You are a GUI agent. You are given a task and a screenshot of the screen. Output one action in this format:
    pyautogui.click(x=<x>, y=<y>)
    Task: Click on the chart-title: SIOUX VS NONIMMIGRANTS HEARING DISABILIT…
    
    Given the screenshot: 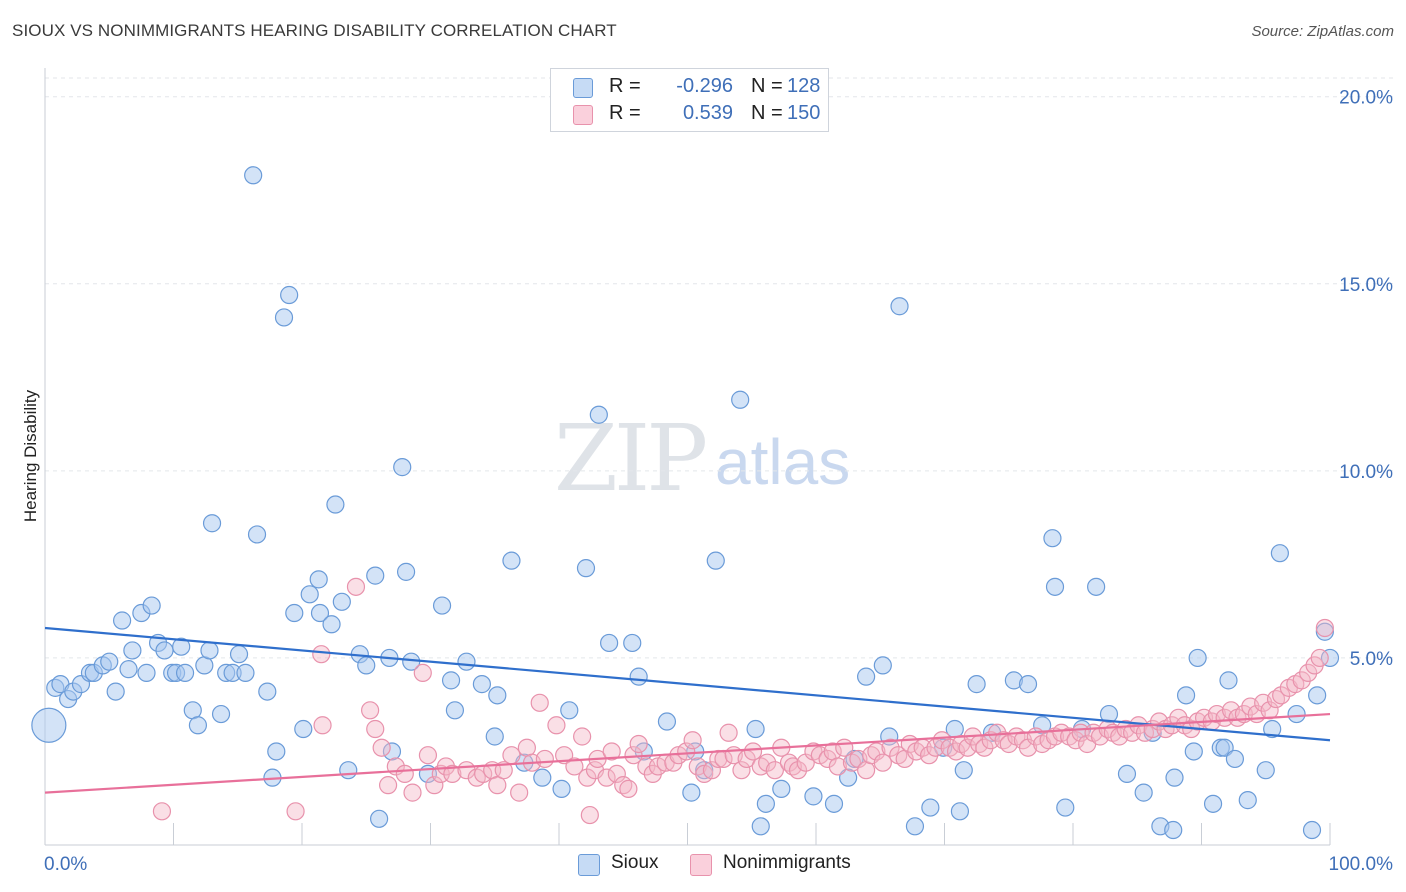 What is the action you would take?
    pyautogui.click(x=314, y=30)
    